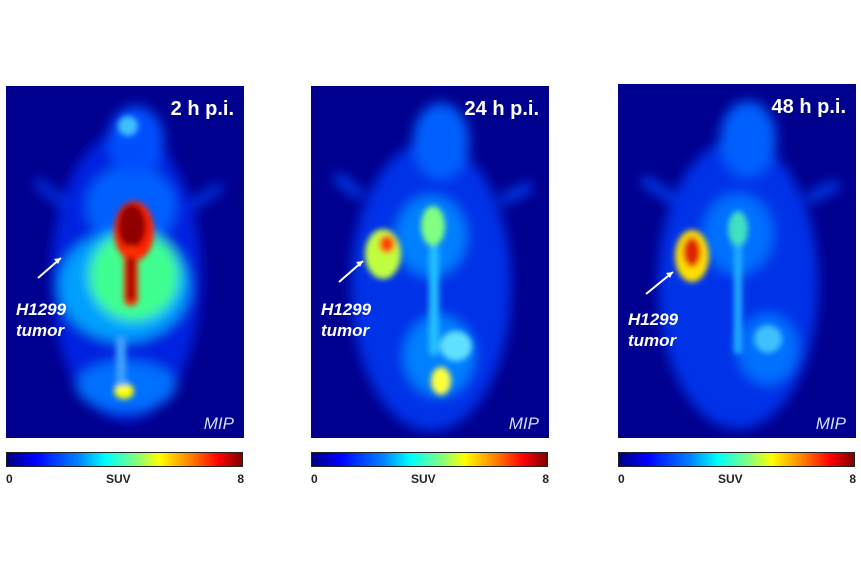 Image resolution: width=861 pixels, height=577 pixels. Describe the element at coordinates (433, 267) in the screenshot. I see `mouse-scan-24h` at that location.